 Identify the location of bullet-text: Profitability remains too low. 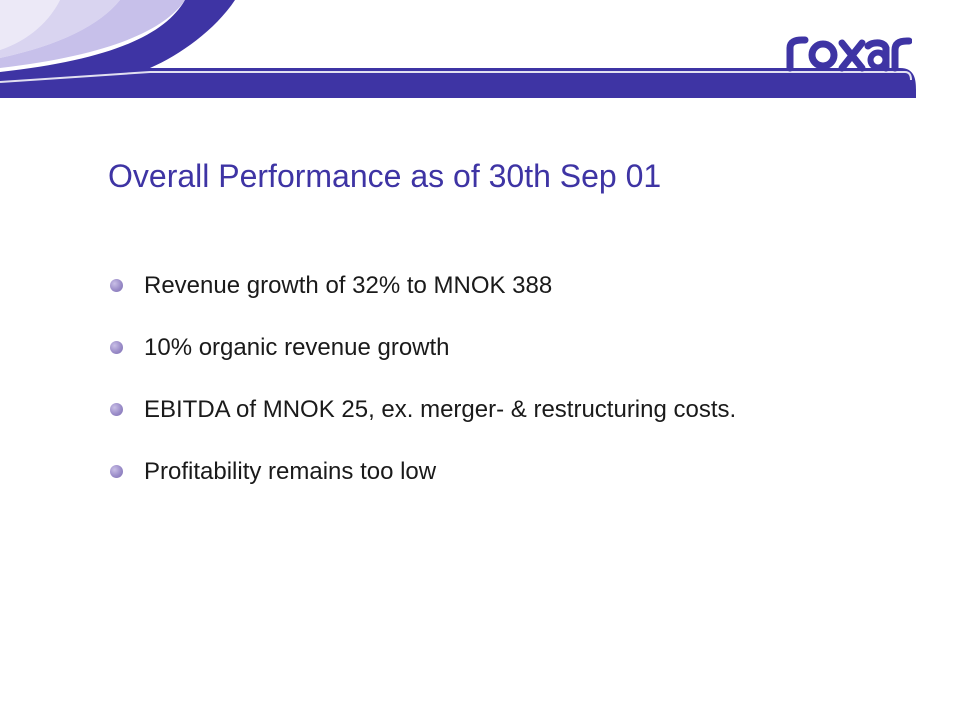
(290, 471).